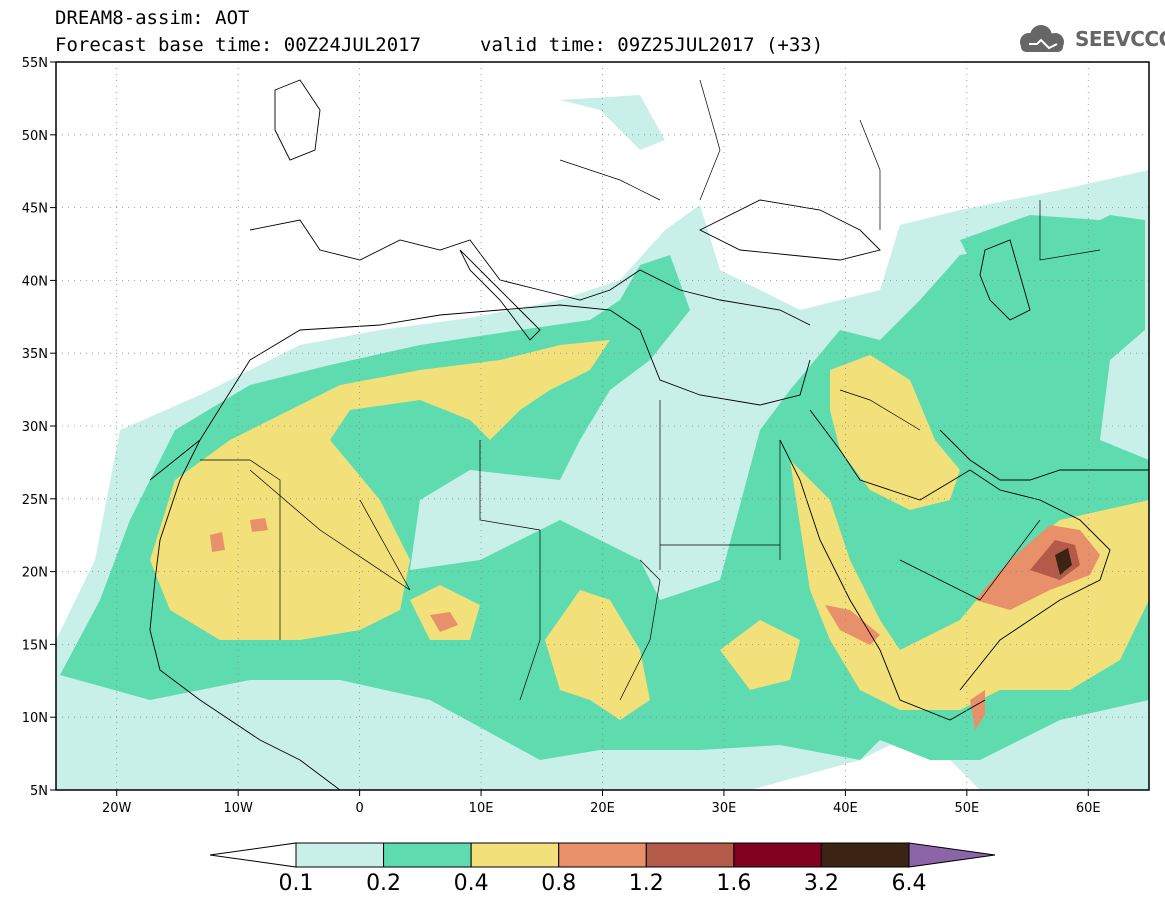  Describe the element at coordinates (966, 808) in the screenshot. I see `lon-tick-label: 50E` at that location.